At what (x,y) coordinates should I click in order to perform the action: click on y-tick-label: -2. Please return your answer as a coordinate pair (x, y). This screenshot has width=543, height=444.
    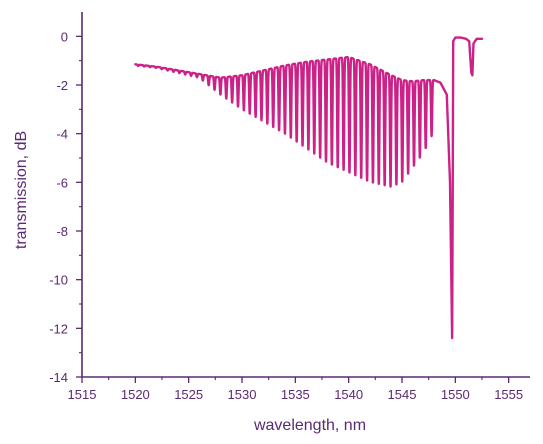
    Looking at the image, I should click on (62, 85).